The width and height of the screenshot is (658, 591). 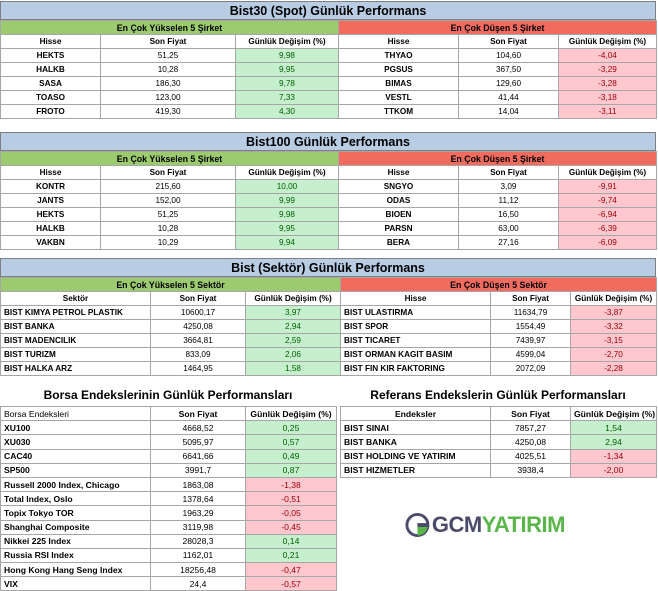 What do you see at coordinates (607, 214) in the screenshot?
I see `change-cell: -6,94` at bounding box center [607, 214].